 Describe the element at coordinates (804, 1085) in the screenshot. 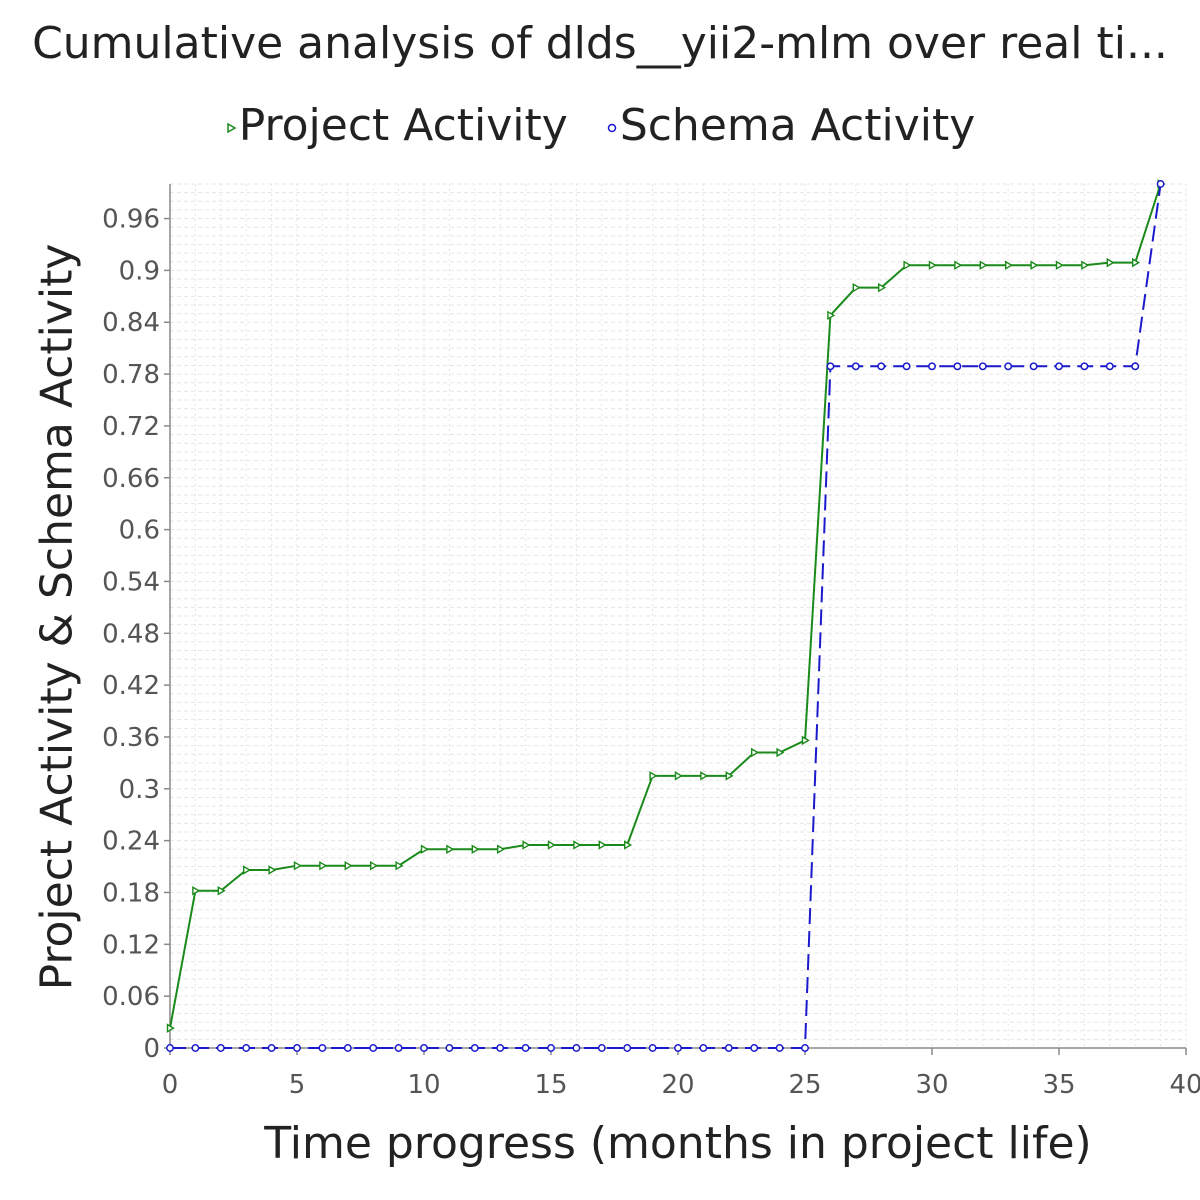

I see `x-tick-label: 25` at that location.